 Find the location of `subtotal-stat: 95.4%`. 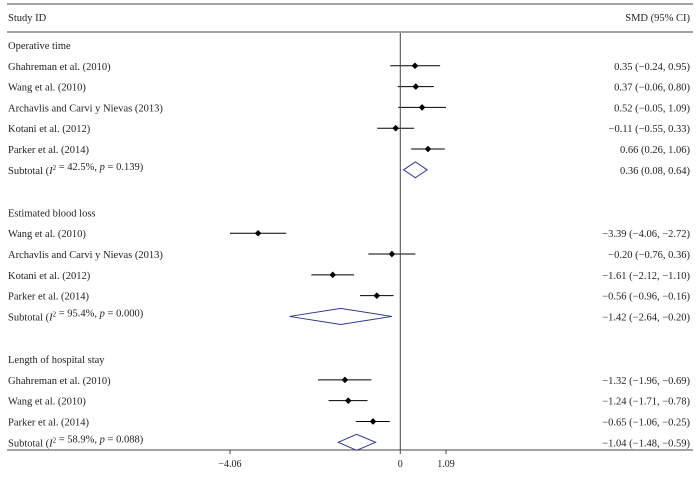

subtotal-stat: 95.4% is located at coordinates (80, 313).